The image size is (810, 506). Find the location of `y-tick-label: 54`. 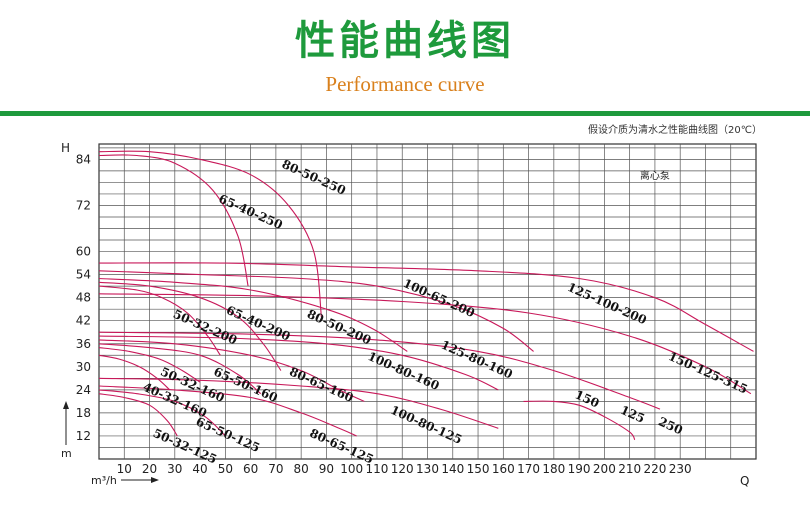

y-tick-label: 54 is located at coordinates (83, 275).